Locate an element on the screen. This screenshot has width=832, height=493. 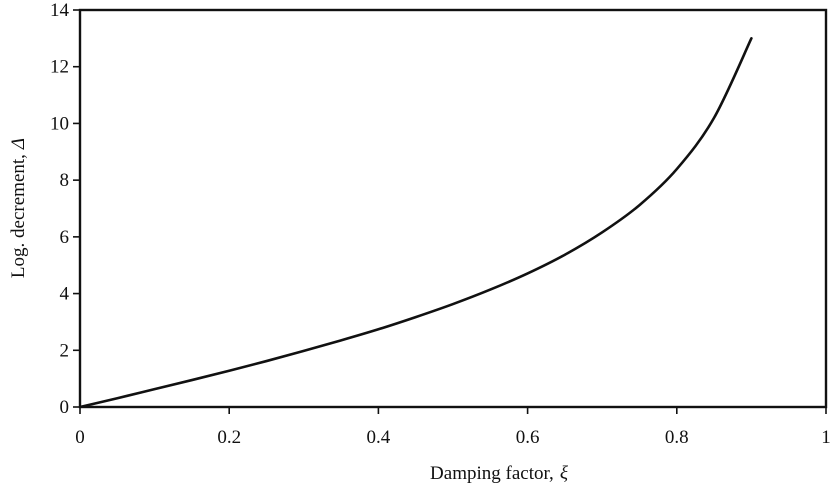
x-axis-title: Damping factor, ξ is located at coordinates (499, 473).